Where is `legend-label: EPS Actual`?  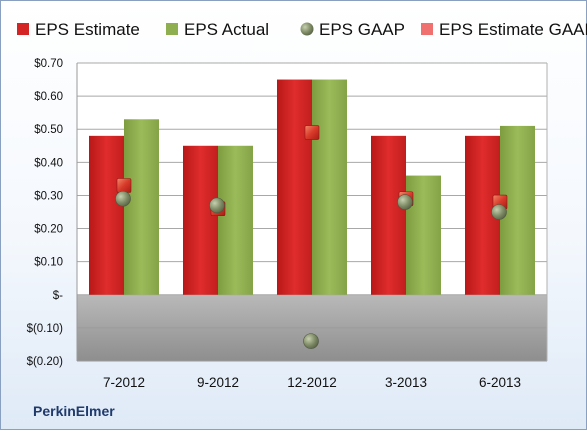
legend-label: EPS Actual is located at coordinates (226, 29).